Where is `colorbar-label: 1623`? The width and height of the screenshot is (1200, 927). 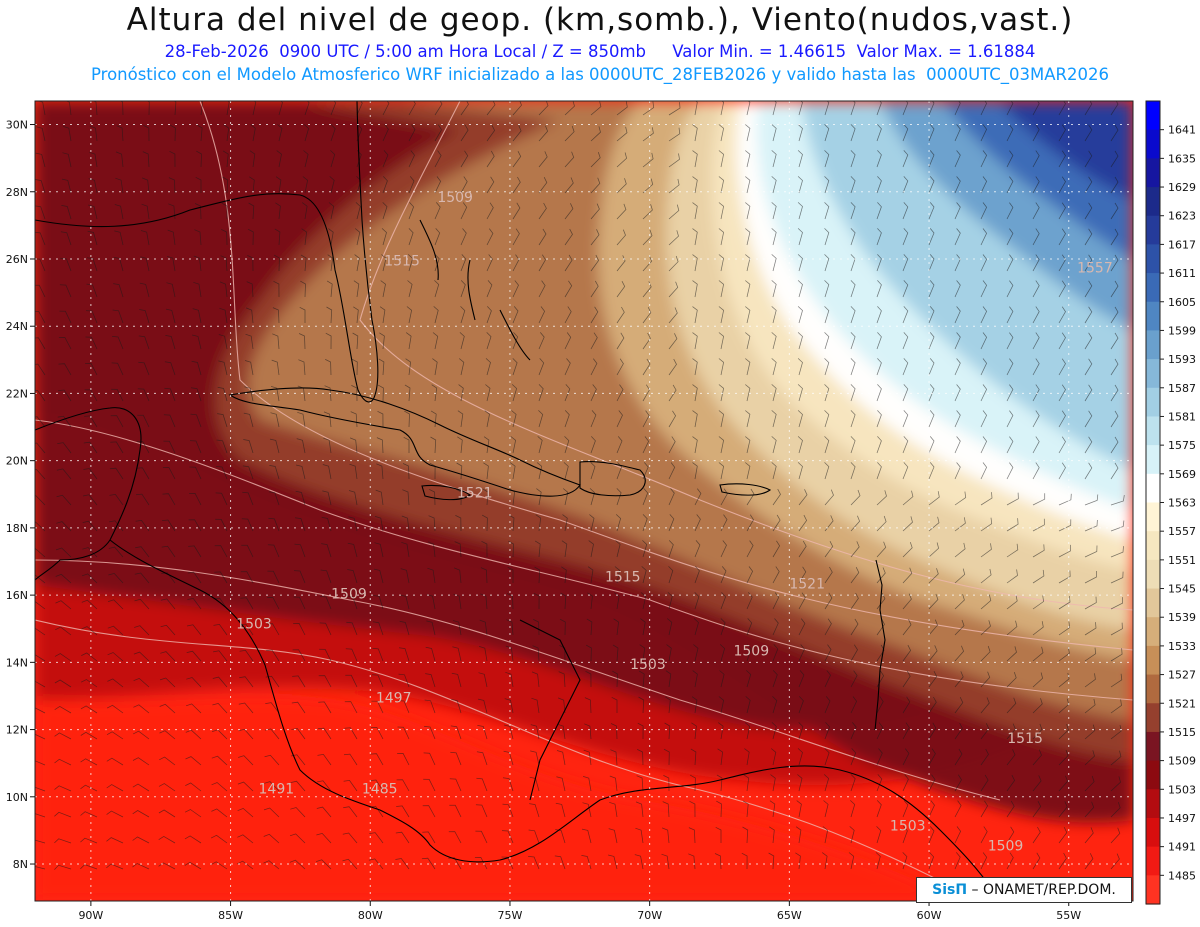 colorbar-label: 1623 is located at coordinates (1182, 216).